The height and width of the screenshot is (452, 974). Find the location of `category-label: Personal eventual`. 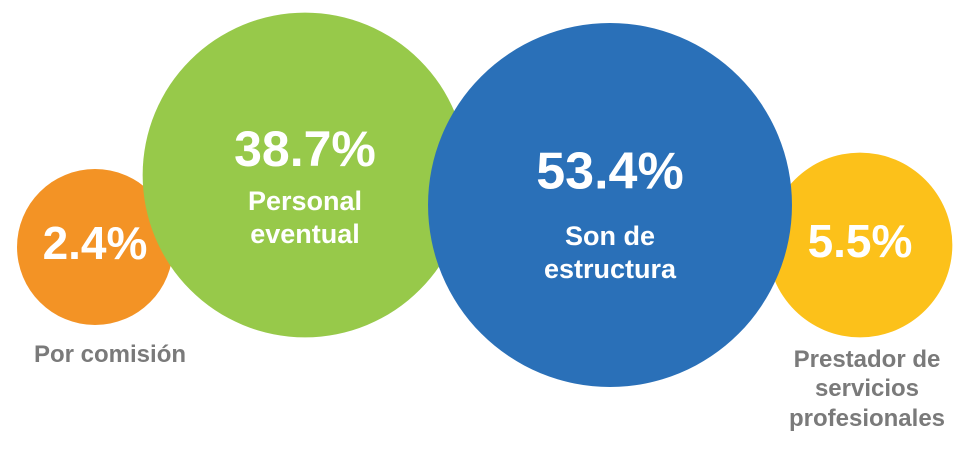

category-label: Personal eventual is located at coordinates (305, 217).